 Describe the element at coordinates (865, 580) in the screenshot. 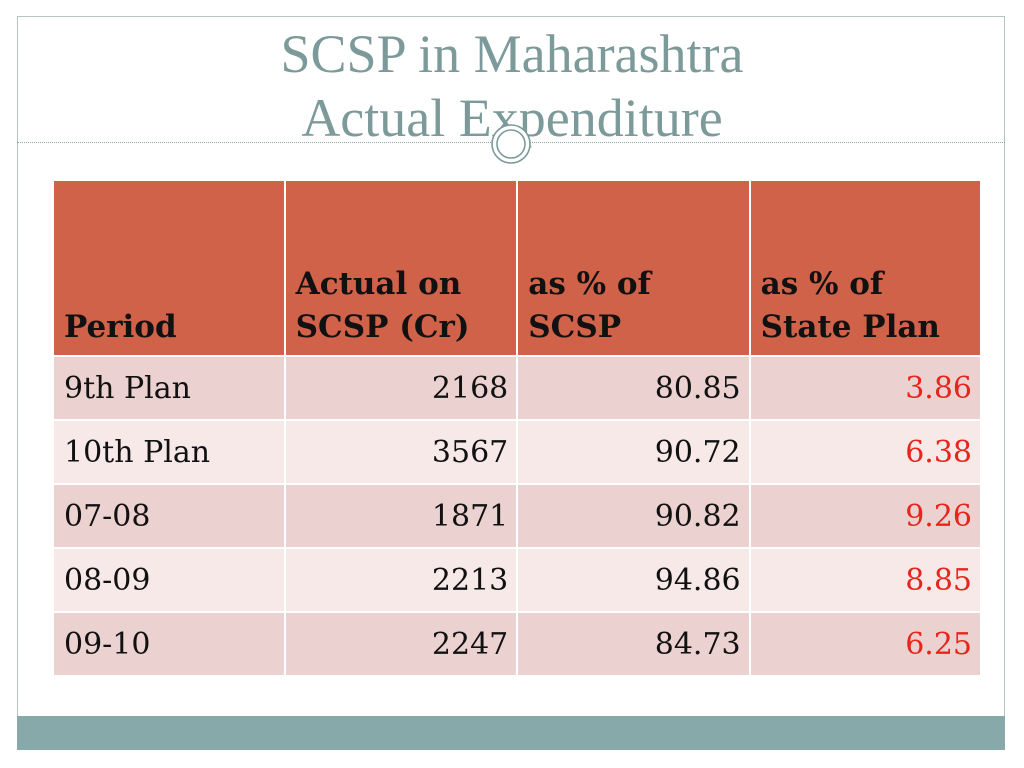

I see `cell-pct-state: 8.85` at that location.